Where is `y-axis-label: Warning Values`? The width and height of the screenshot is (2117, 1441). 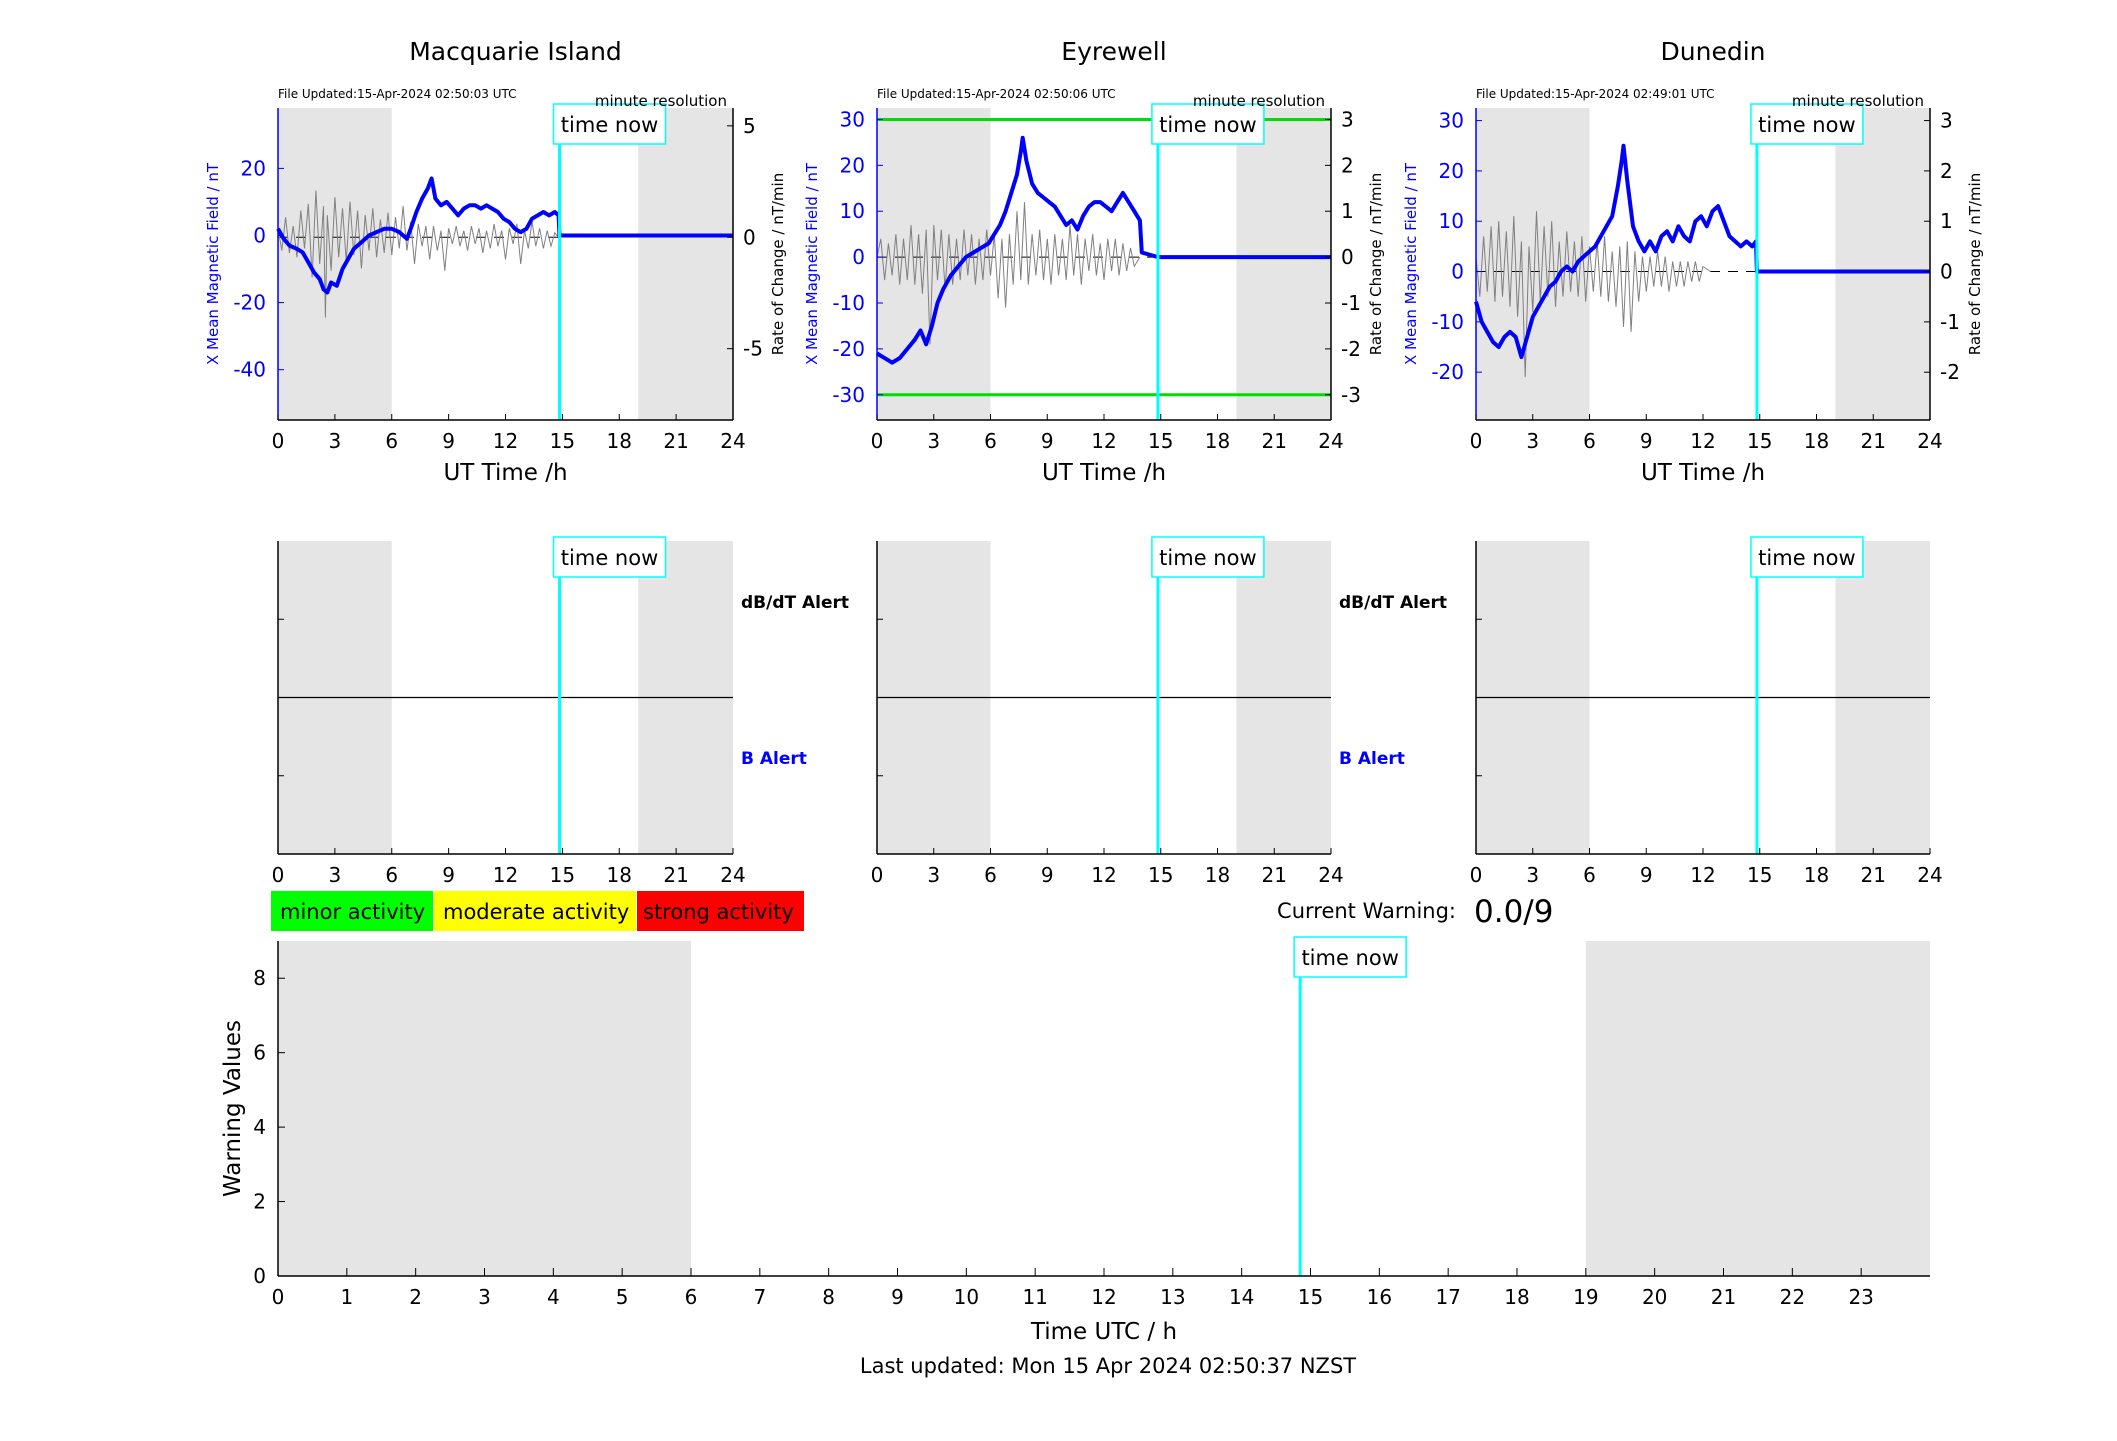 y-axis-label: Warning Values is located at coordinates (233, 1108).